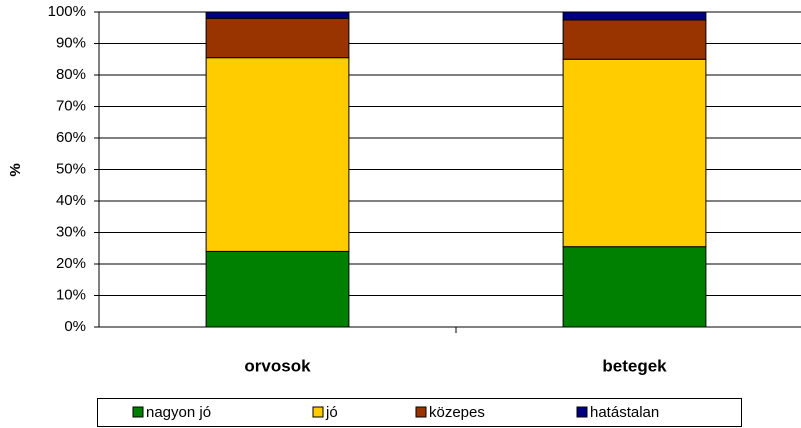  I want to click on y-tick-label: 60%, so click(71, 137).